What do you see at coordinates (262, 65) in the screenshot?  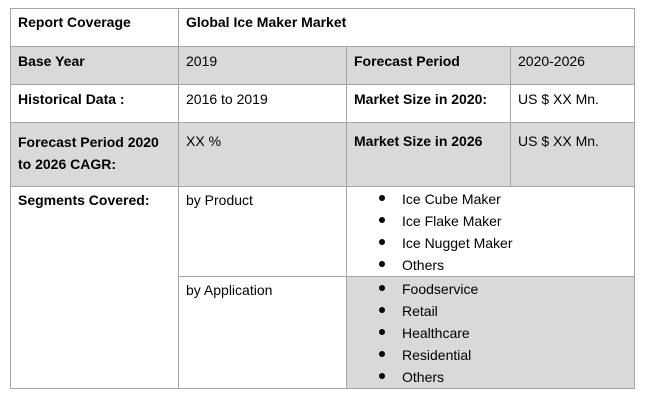 I see `base-year-value: 2019` at bounding box center [262, 65].